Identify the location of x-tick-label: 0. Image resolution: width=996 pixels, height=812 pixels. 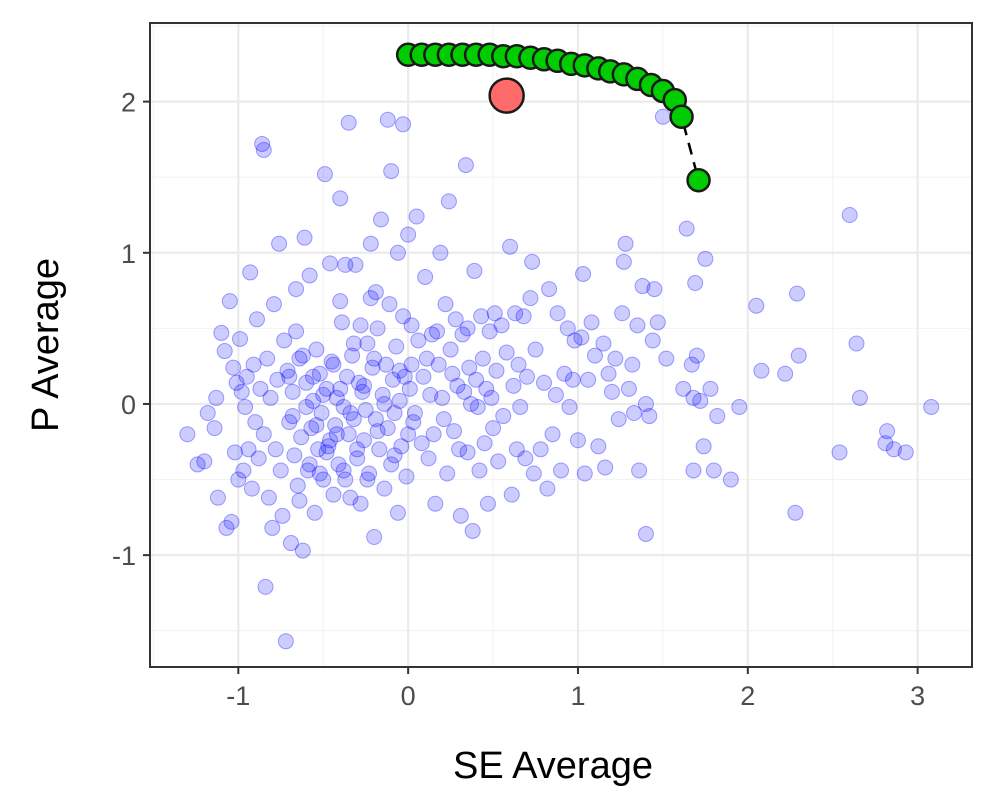
(408, 696).